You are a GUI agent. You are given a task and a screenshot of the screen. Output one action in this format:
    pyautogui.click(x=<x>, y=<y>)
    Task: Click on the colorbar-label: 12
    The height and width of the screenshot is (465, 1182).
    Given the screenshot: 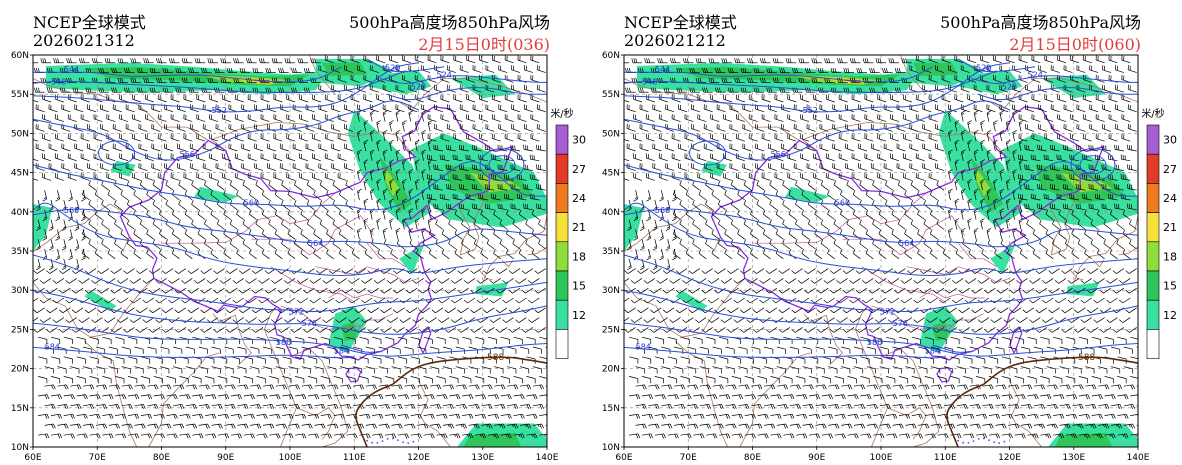 What is the action you would take?
    pyautogui.click(x=579, y=315)
    